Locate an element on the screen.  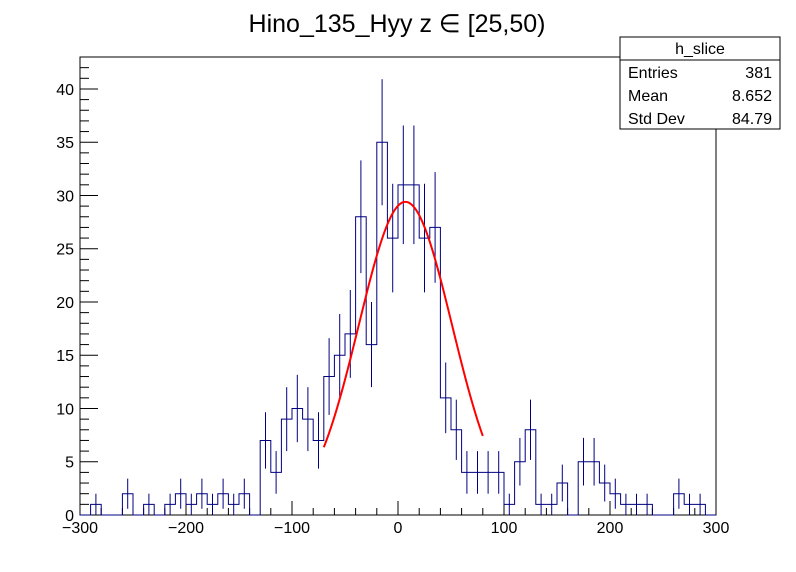
y-tick-label: 20 is located at coordinates (65, 303).